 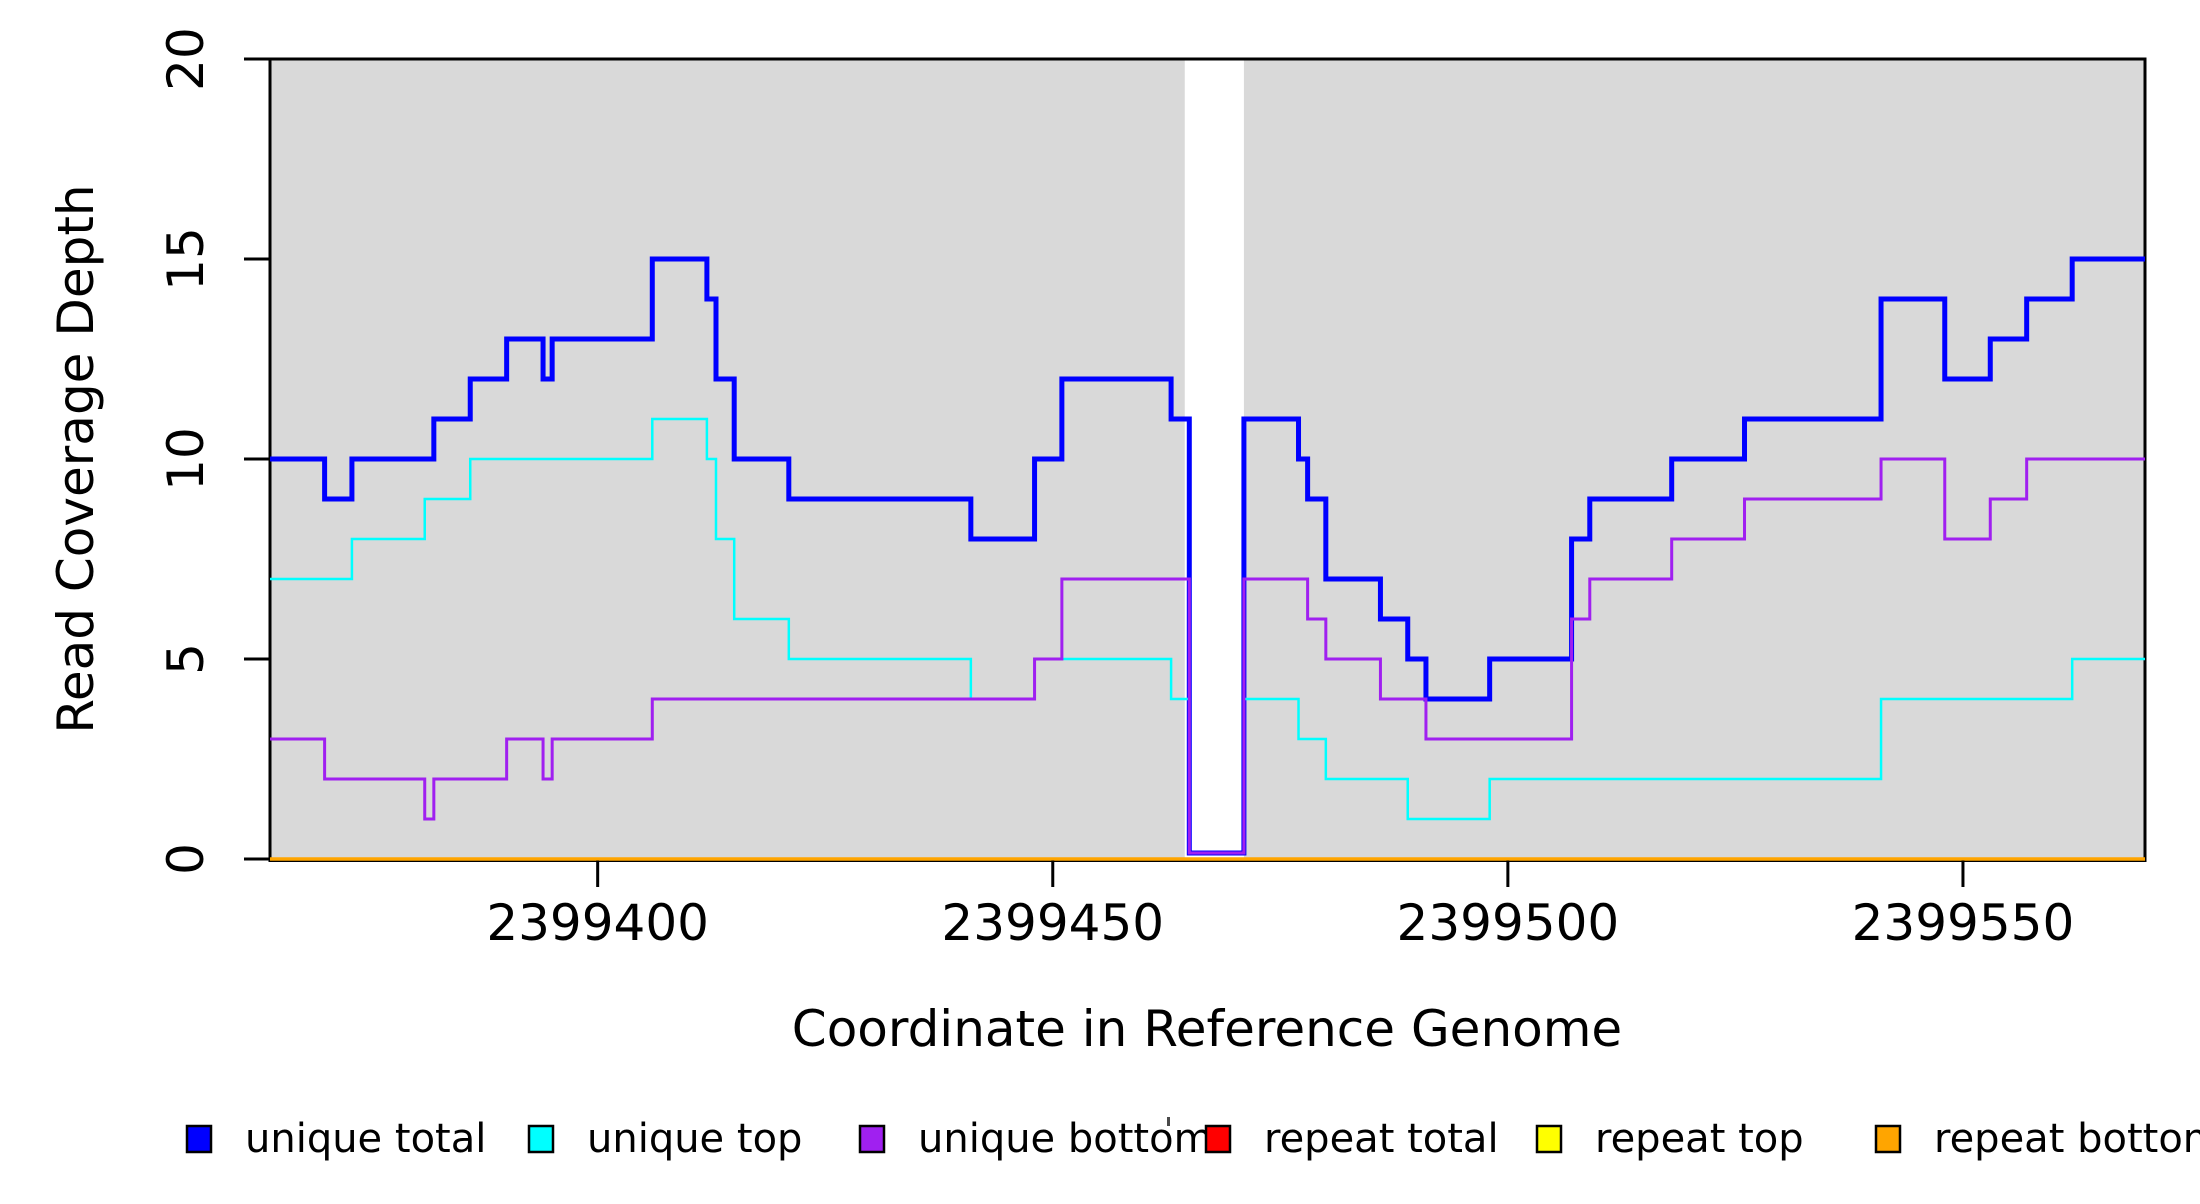 What do you see at coordinates (1549, 1139) in the screenshot?
I see `legend-swatch-repeat-top` at bounding box center [1549, 1139].